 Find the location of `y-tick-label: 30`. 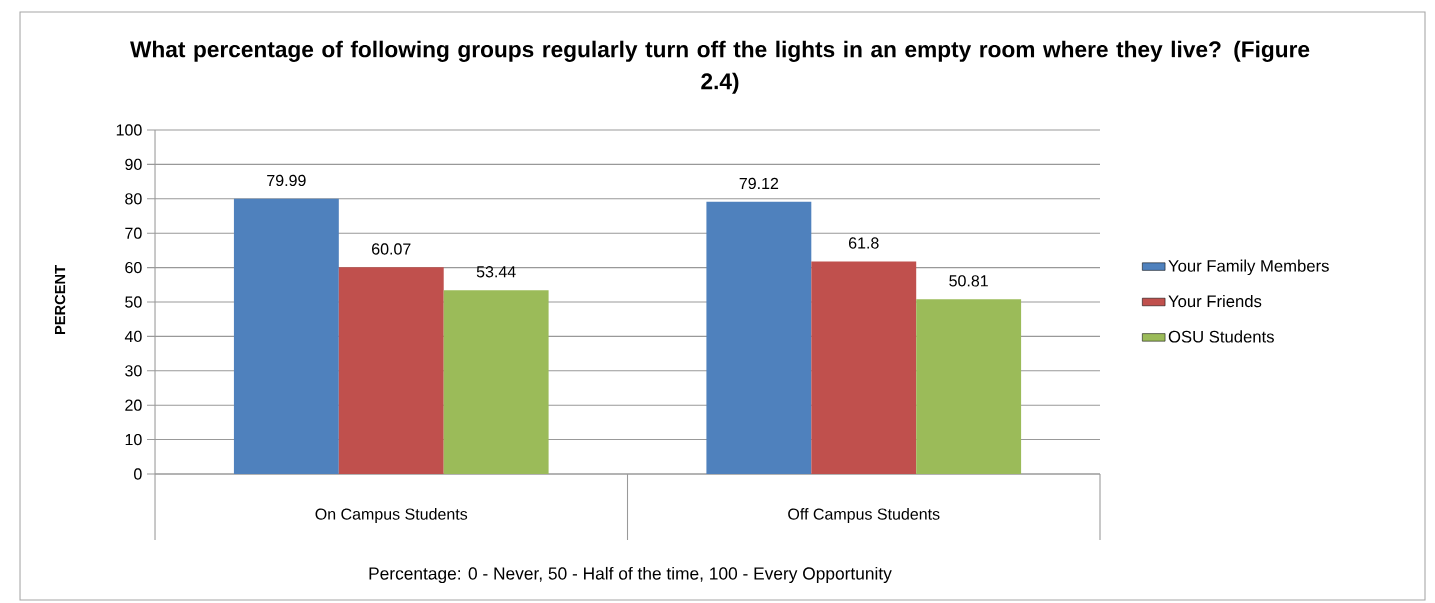

y-tick-label: 30 is located at coordinates (133, 371).